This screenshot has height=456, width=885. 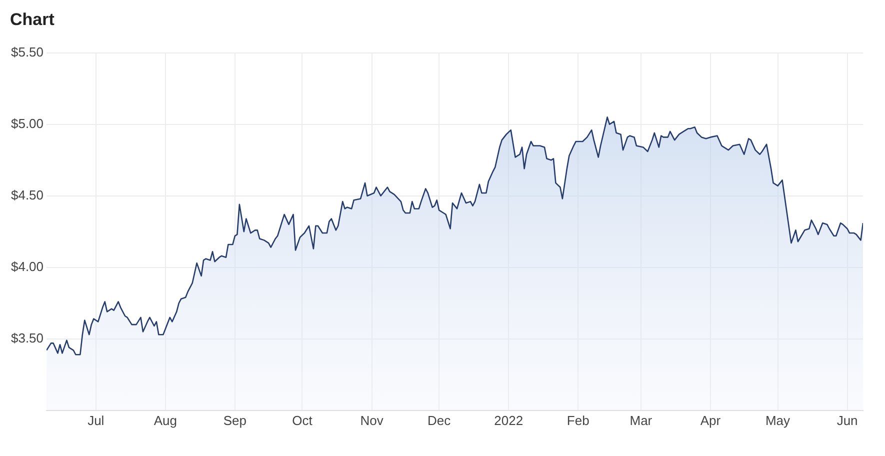 I want to click on y-tick-label: $5.00, so click(x=27, y=123).